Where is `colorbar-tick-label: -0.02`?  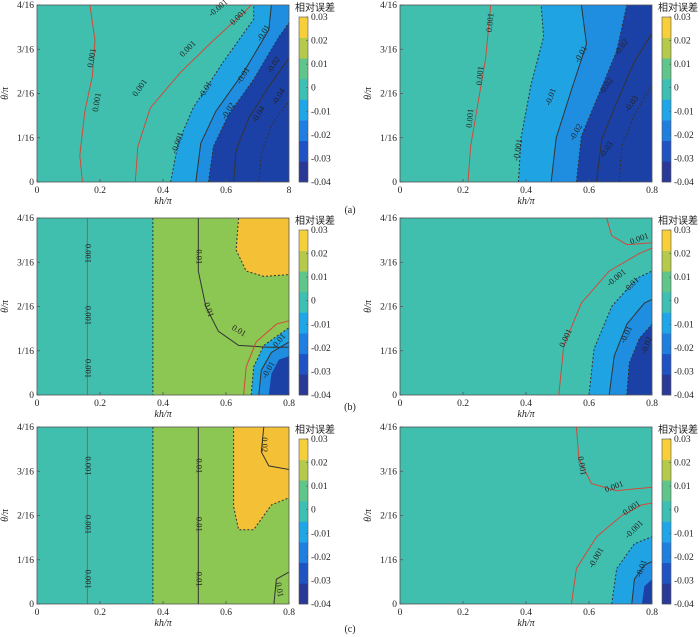 colorbar-tick-label: -0.02 is located at coordinates (684, 558).